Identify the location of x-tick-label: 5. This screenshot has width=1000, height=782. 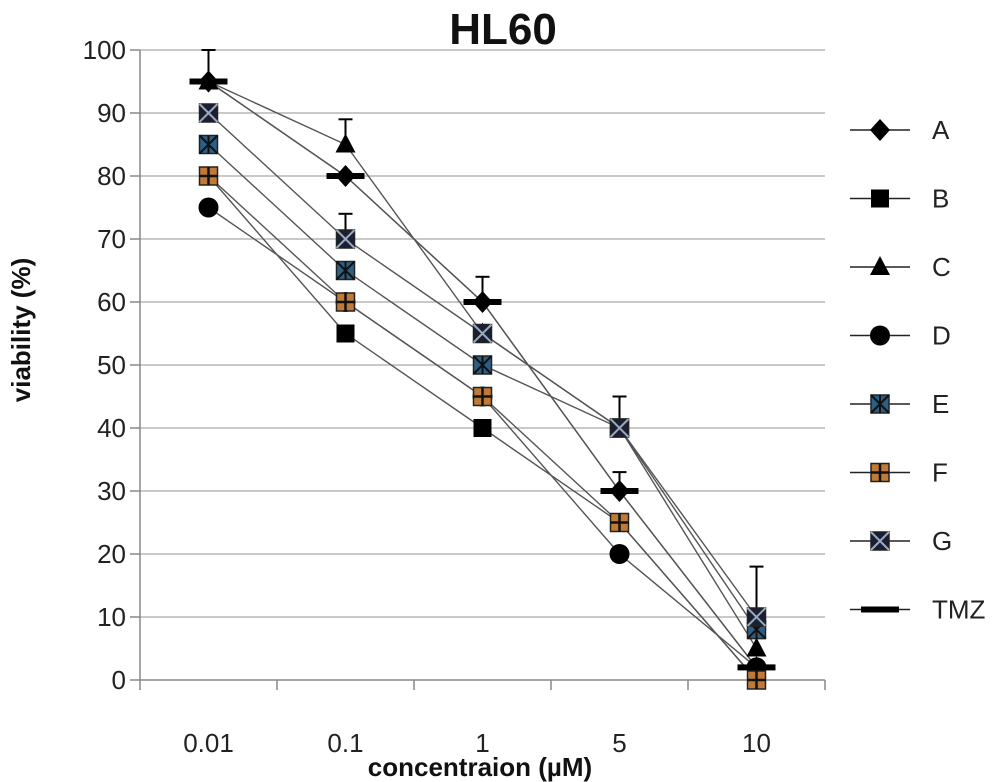
(619, 743).